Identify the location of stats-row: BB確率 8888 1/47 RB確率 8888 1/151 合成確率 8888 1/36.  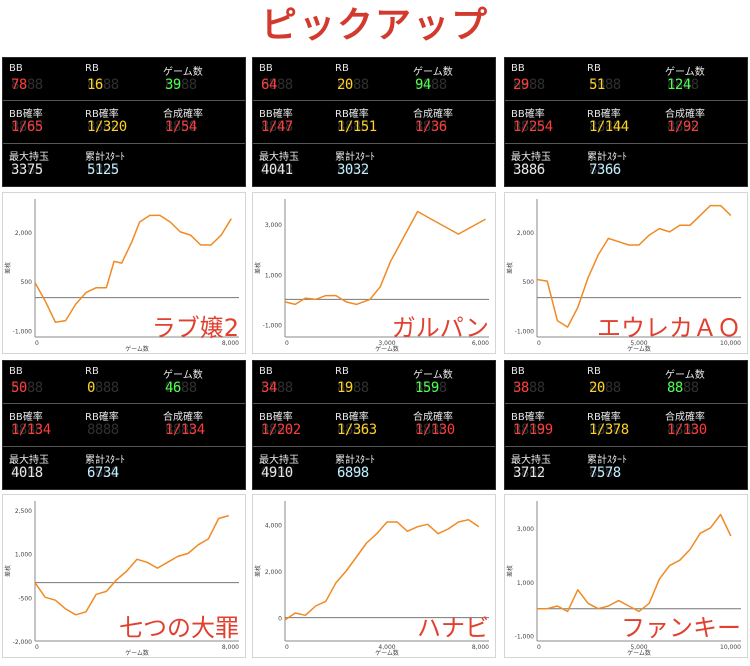
(374, 122).